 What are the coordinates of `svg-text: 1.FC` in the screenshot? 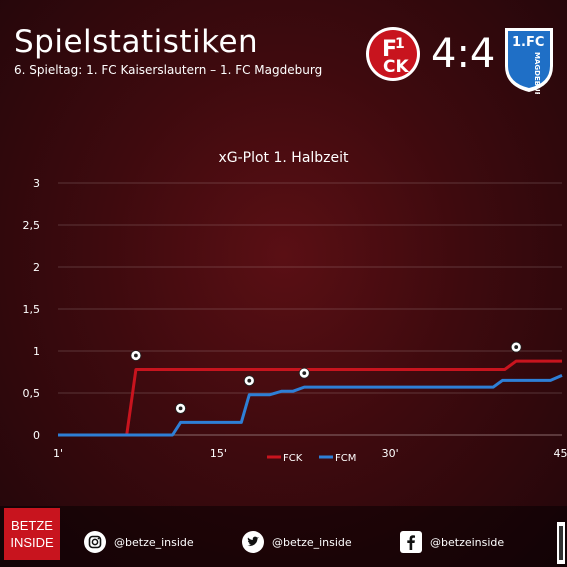 It's located at (528, 42).